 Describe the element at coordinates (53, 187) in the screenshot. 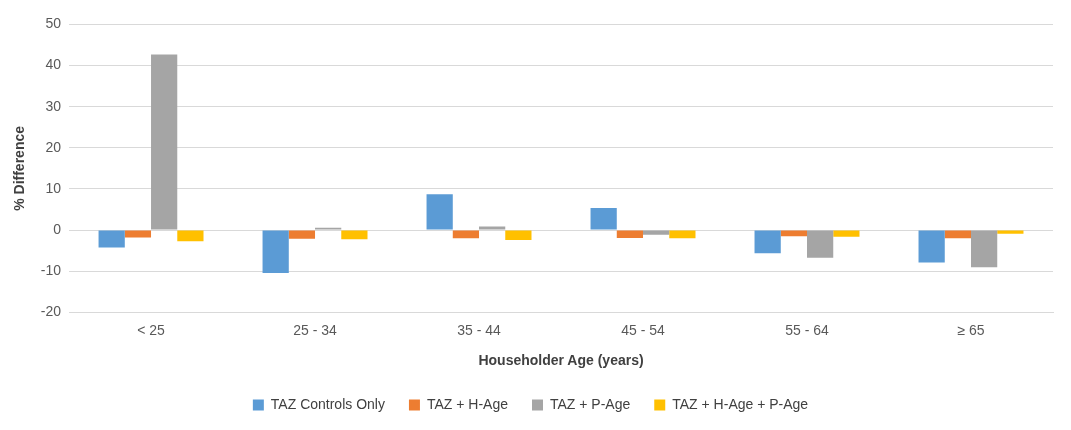

I see `y-tick-label: 10` at that location.